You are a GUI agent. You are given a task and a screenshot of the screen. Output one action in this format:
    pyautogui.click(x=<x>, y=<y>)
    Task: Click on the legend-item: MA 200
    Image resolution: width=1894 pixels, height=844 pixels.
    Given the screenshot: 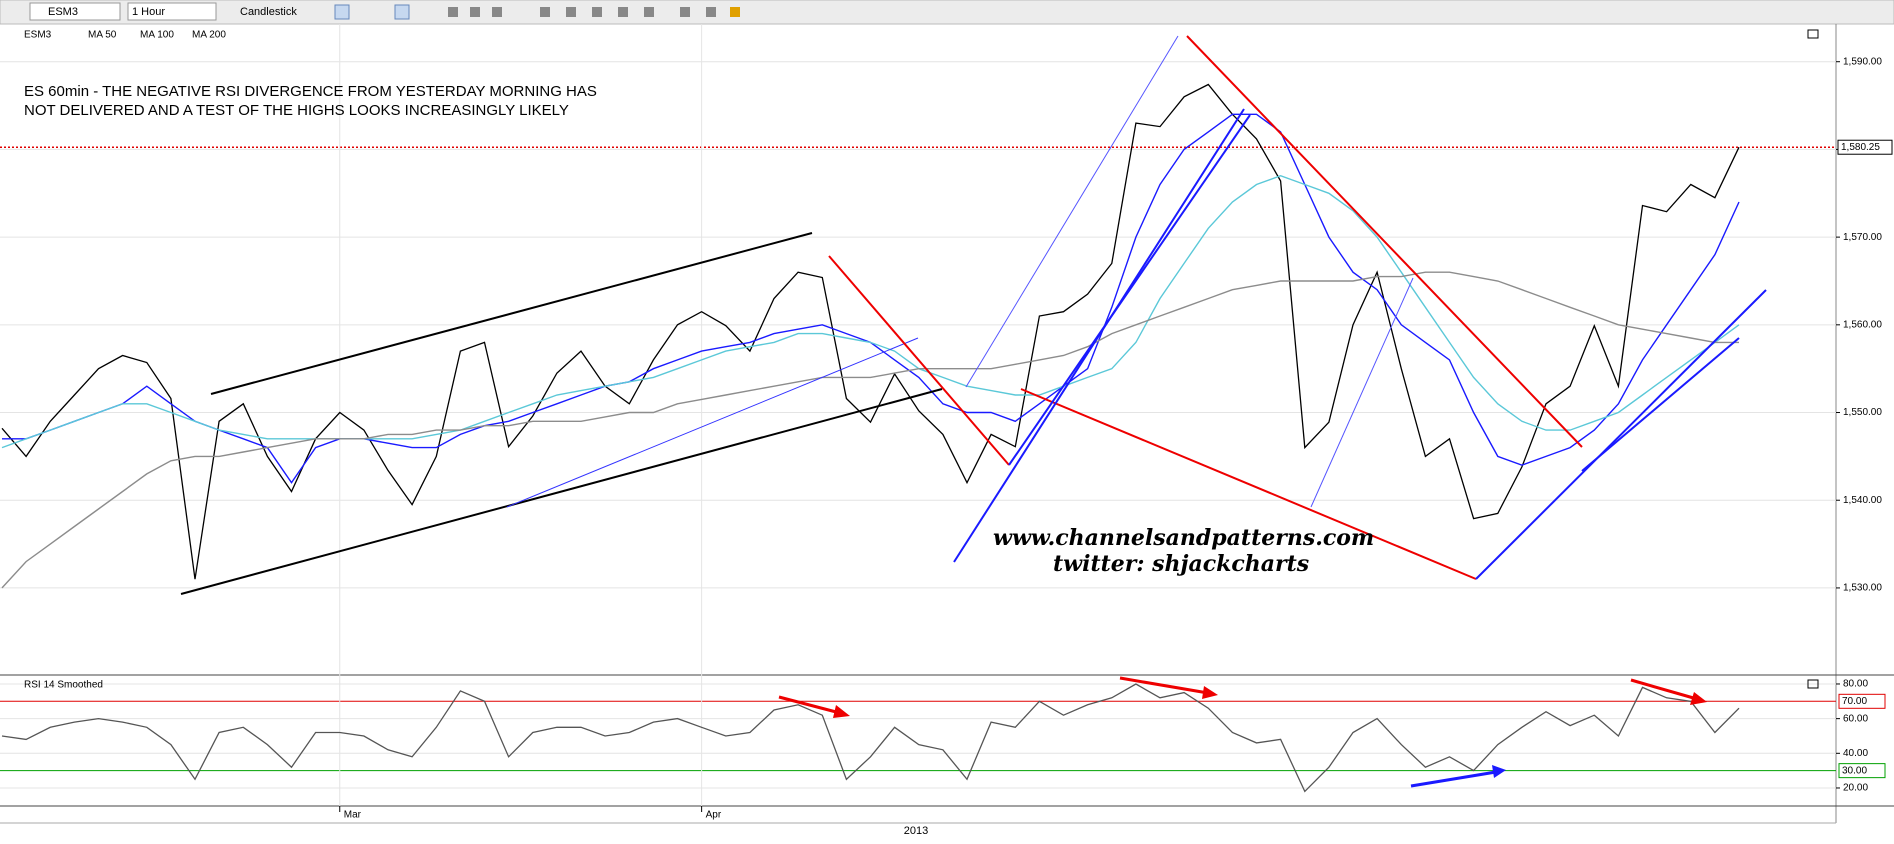 What is the action you would take?
    pyautogui.click(x=209, y=35)
    